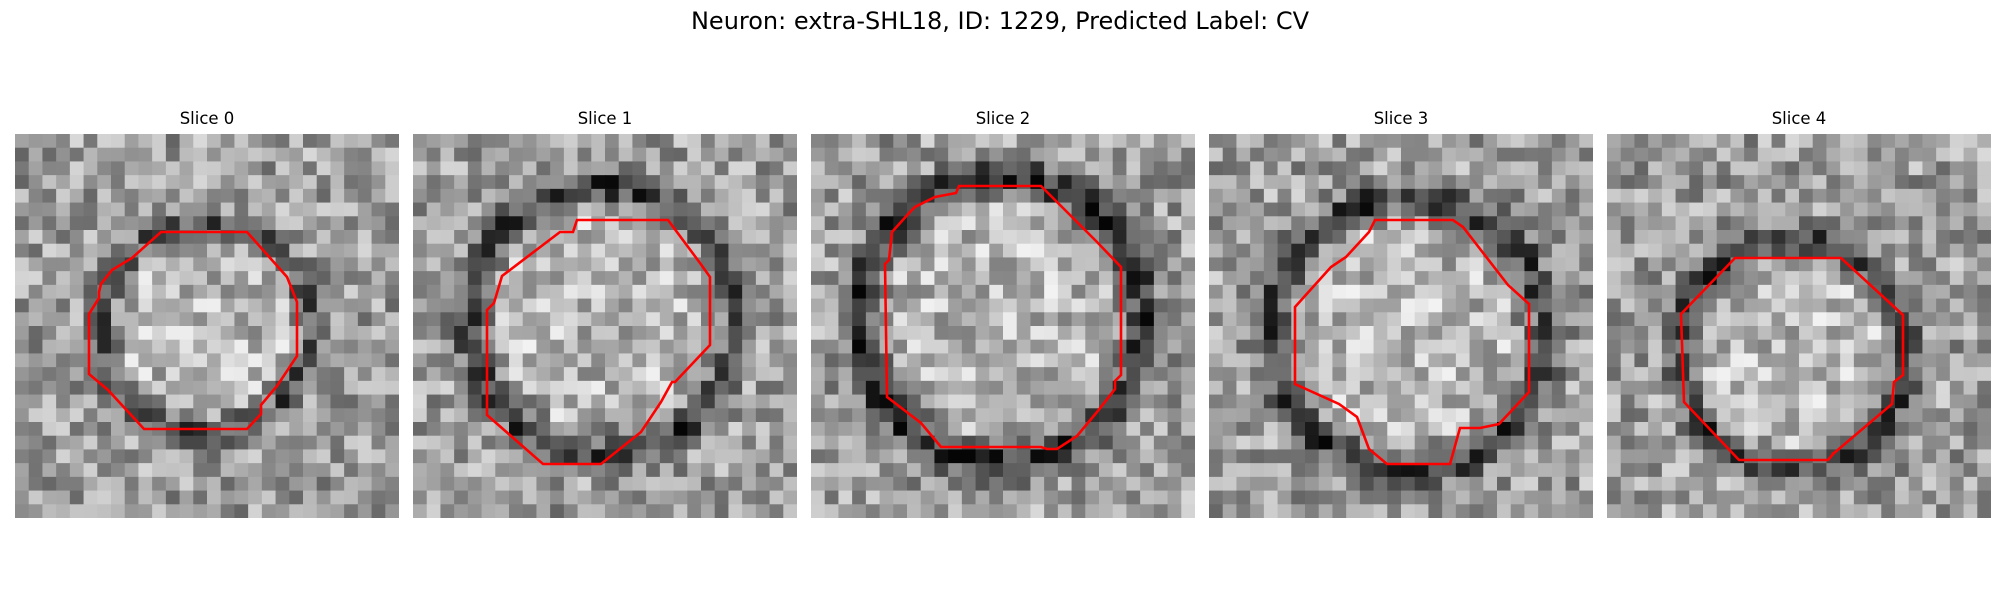  I want to click on slice-title-1: Slice 1, so click(605, 118).